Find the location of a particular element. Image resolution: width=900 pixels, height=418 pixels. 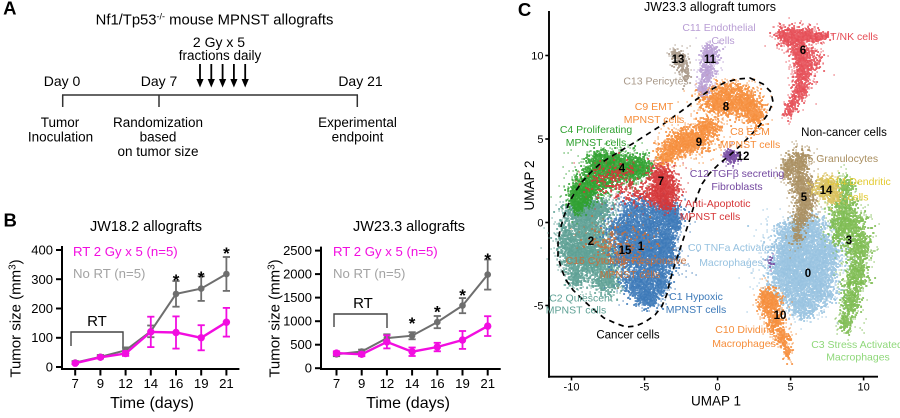

svg-text: C4 Proliferating is located at coordinates (596, 130).